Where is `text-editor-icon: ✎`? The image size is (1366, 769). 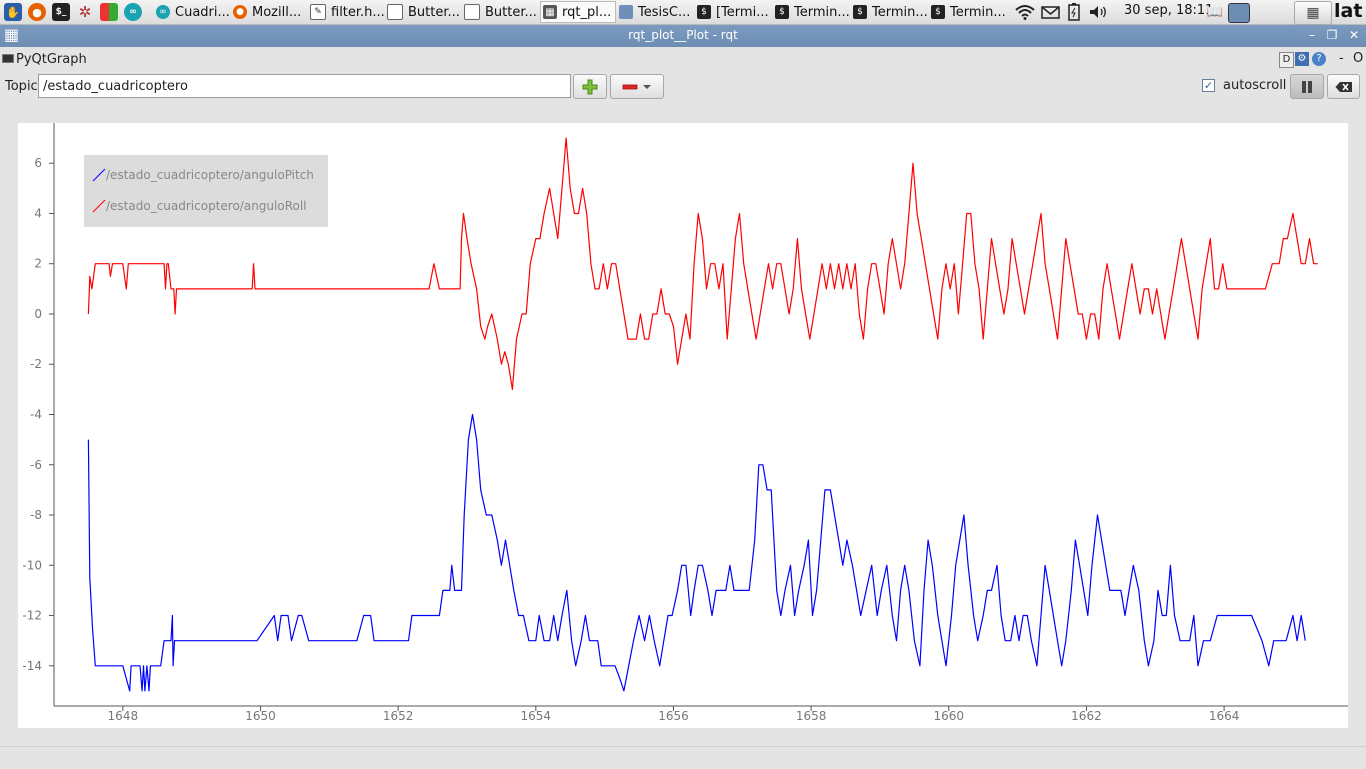 text-editor-icon: ✎ is located at coordinates (318, 12).